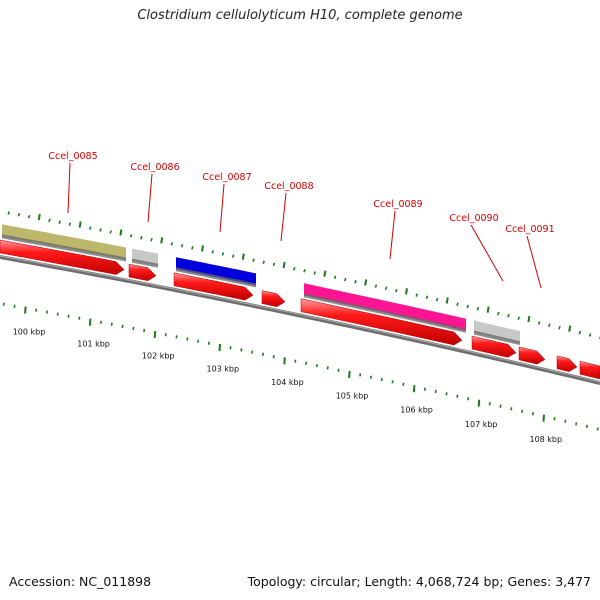 Image resolution: width=600 pixels, height=600 pixels. I want to click on scale-label: 105 kbp, so click(352, 396).